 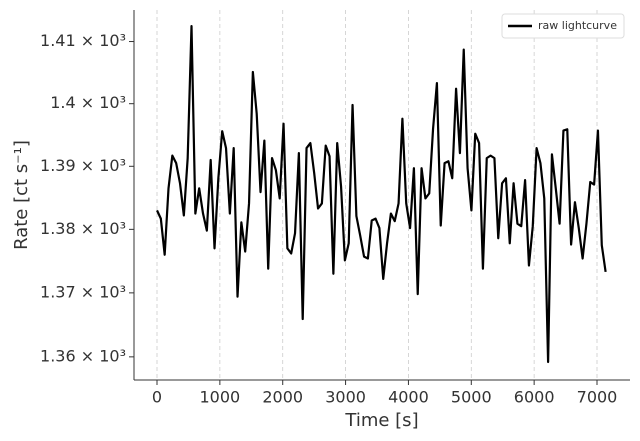 I want to click on y-tick-label: 1.39 × 10³, so click(x=83, y=165).